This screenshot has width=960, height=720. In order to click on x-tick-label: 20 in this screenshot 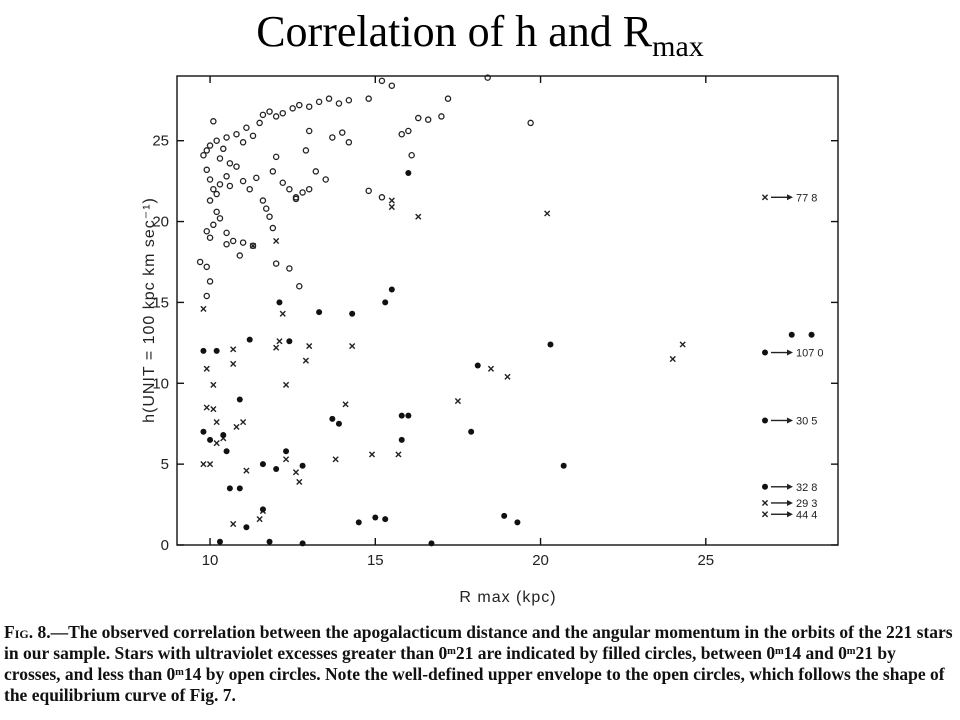, I will do `click(540, 560)`.